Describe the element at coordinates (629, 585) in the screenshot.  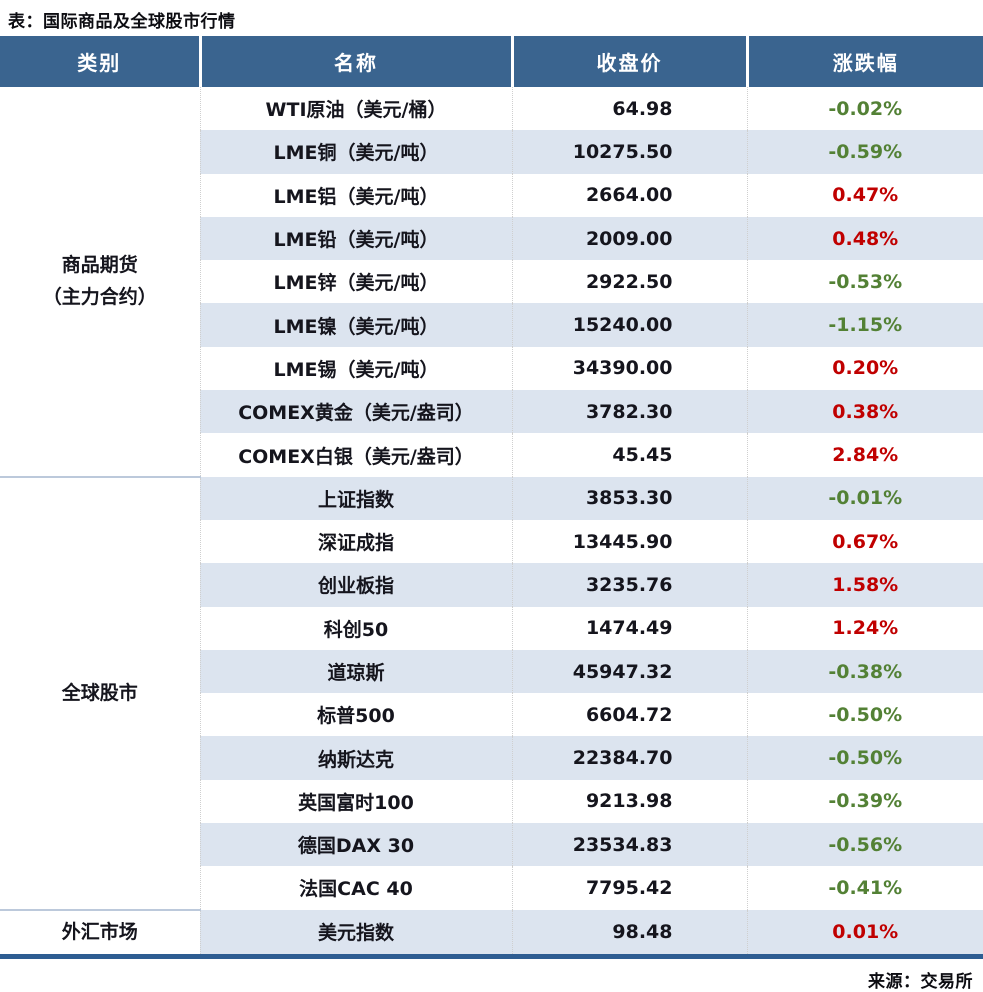
I see `close-price-cell: 3235.76` at that location.